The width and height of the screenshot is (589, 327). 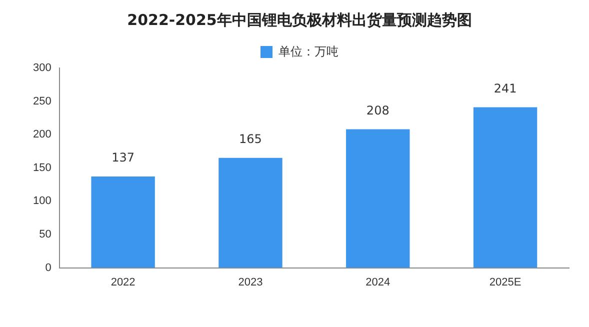 I want to click on x-tick-label: 2024, so click(x=378, y=282).